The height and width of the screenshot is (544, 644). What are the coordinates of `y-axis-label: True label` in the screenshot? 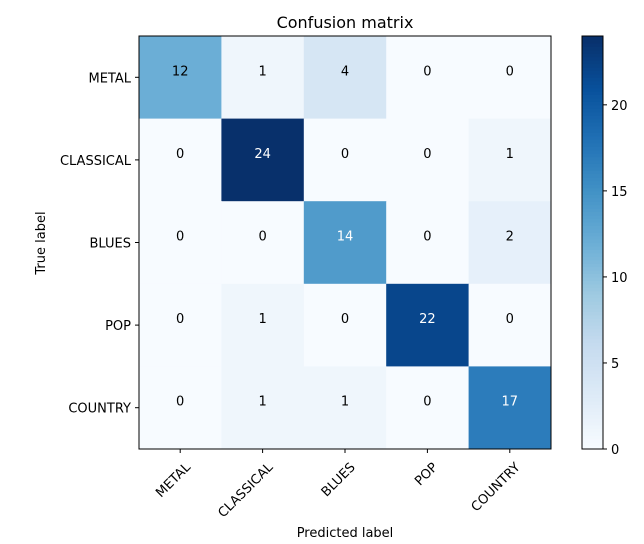 It's located at (41, 243).